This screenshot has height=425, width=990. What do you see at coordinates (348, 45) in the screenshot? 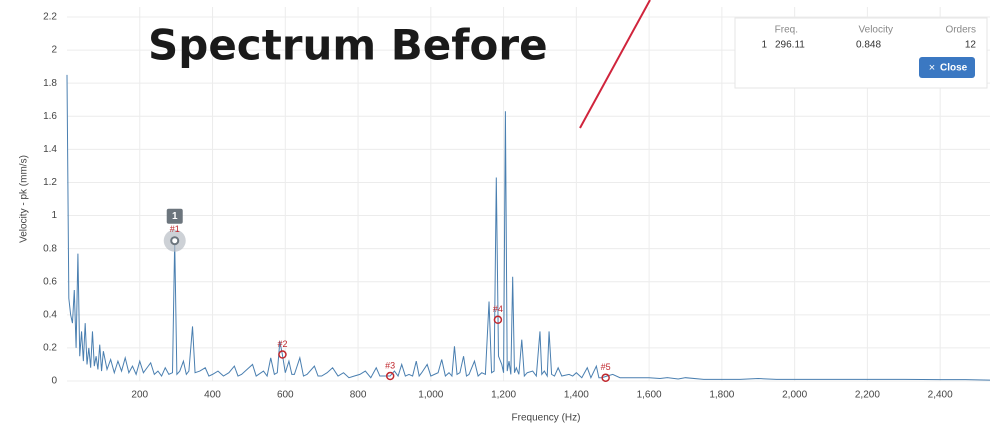
I see `chart-title: Spectrum Before` at bounding box center [348, 45].